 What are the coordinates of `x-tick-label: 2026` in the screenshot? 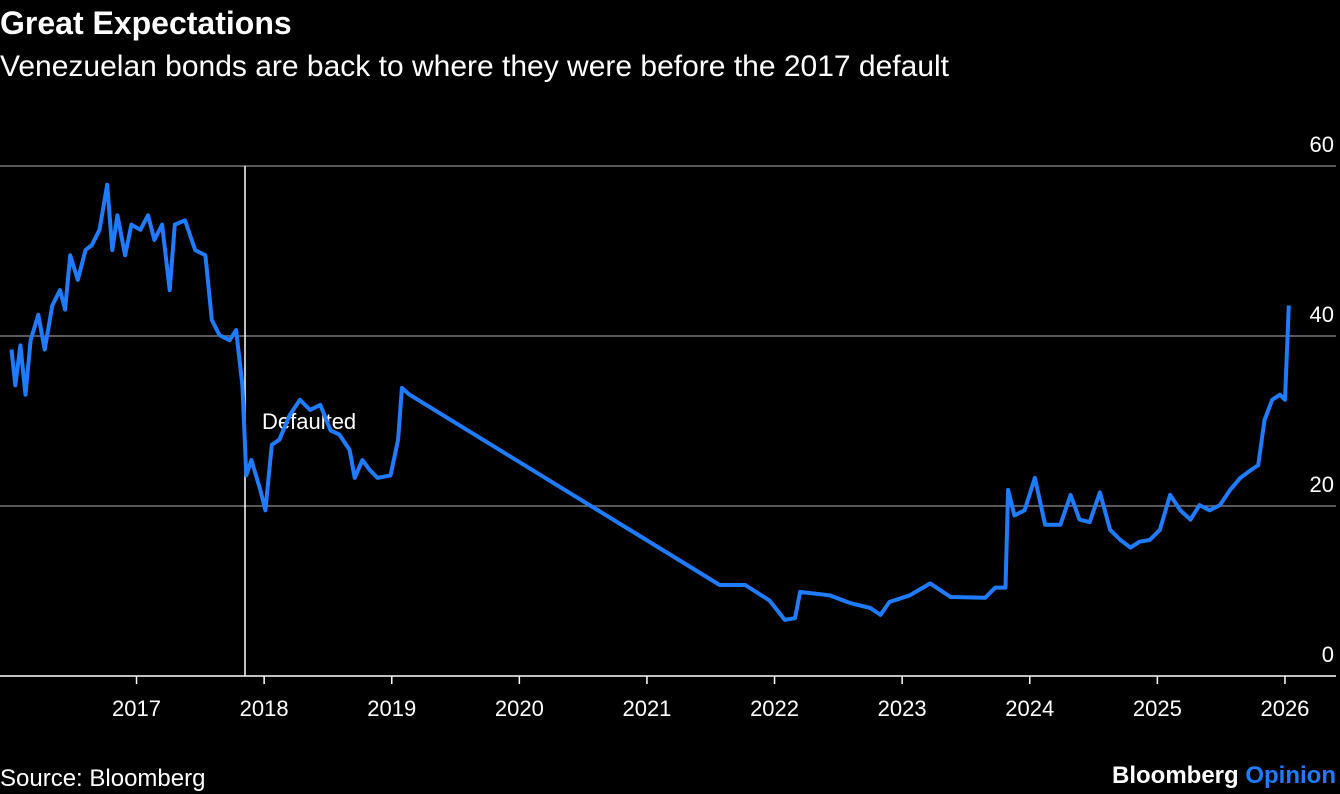 It's located at (1284, 708).